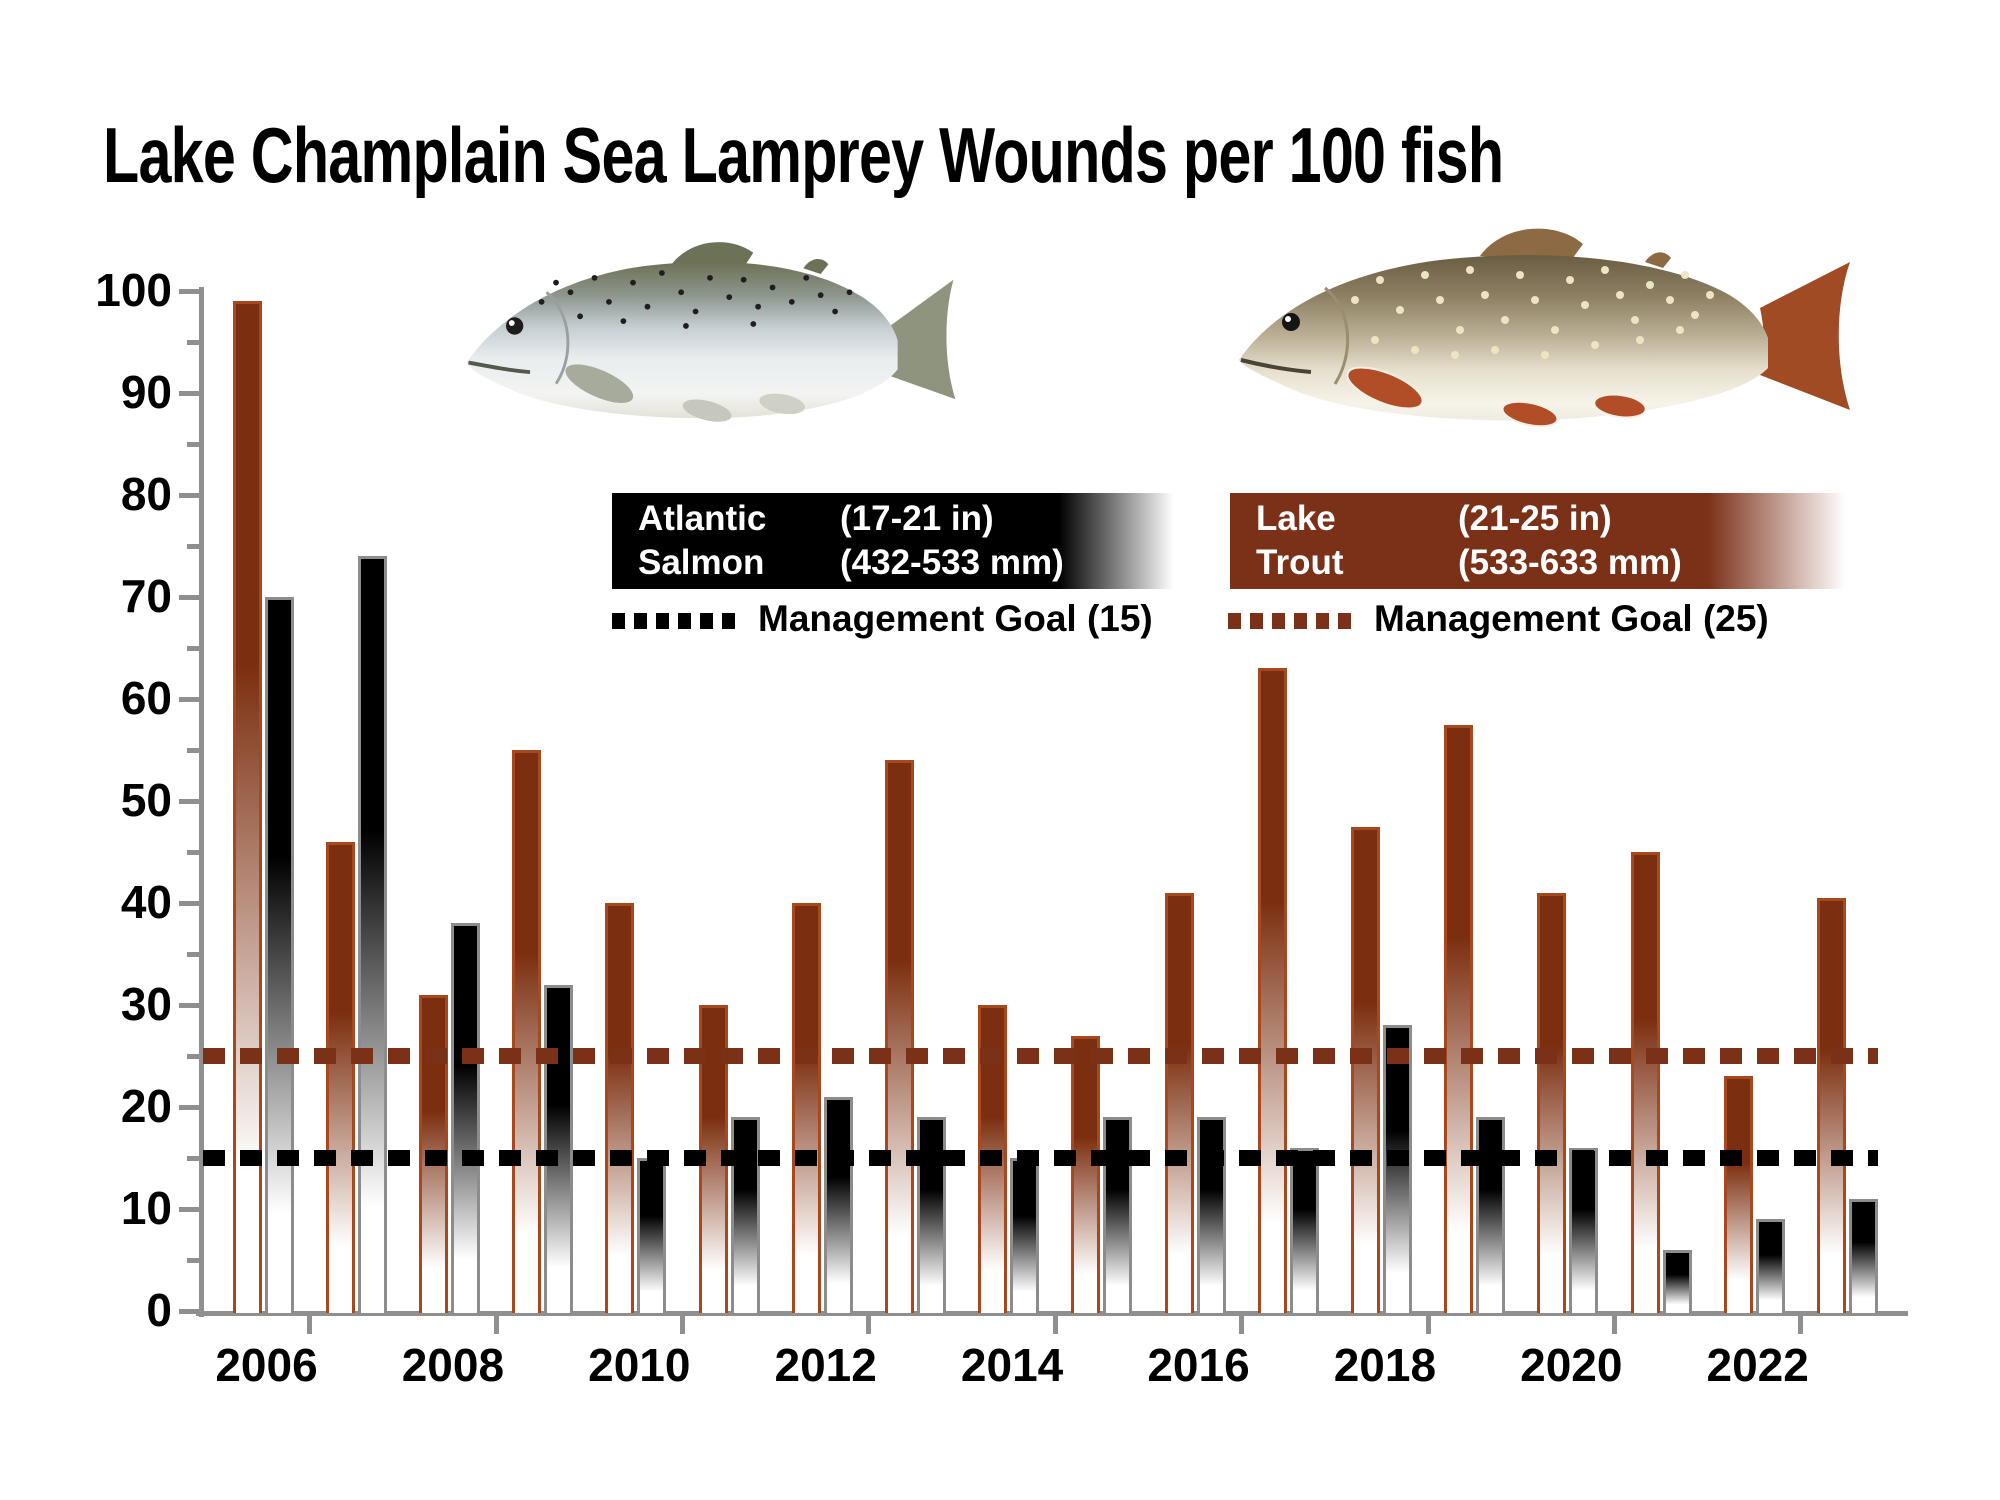 The width and height of the screenshot is (2000, 1500). Describe the element at coordinates (146, 1208) in the screenshot. I see `y-tick-label: 10` at that location.